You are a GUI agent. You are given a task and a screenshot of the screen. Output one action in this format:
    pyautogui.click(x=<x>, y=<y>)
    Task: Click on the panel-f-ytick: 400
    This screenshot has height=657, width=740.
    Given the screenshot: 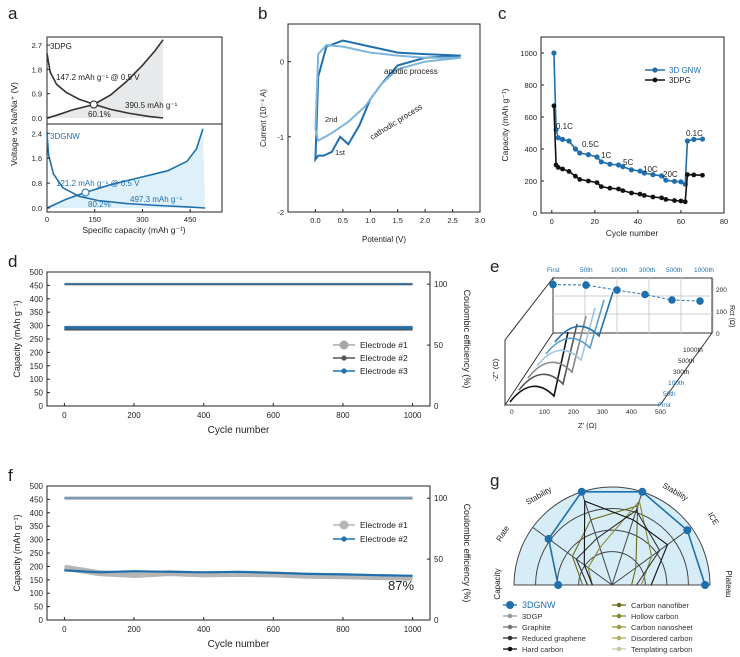 What is the action you would take?
    pyautogui.click(x=37, y=513)
    